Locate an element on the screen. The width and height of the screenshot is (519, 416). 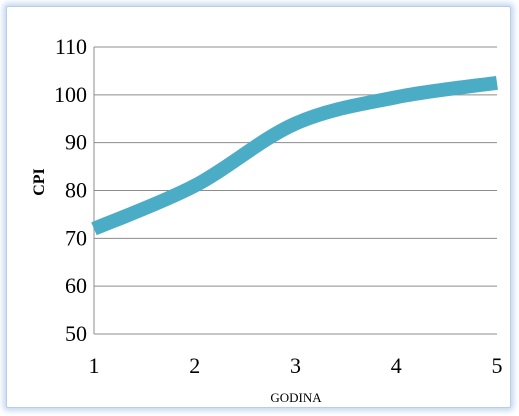
x-axis-title: GODINA is located at coordinates (296, 397).